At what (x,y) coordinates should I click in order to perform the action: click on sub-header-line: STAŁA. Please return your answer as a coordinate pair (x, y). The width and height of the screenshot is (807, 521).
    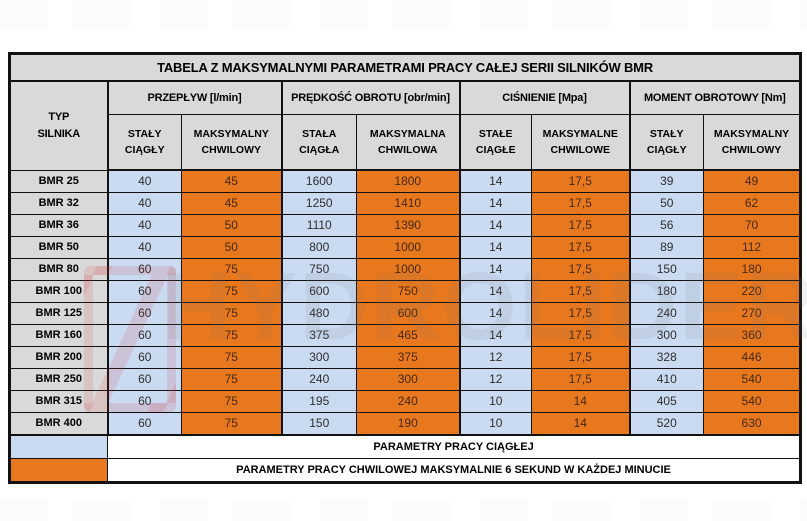
    Looking at the image, I should click on (319, 133).